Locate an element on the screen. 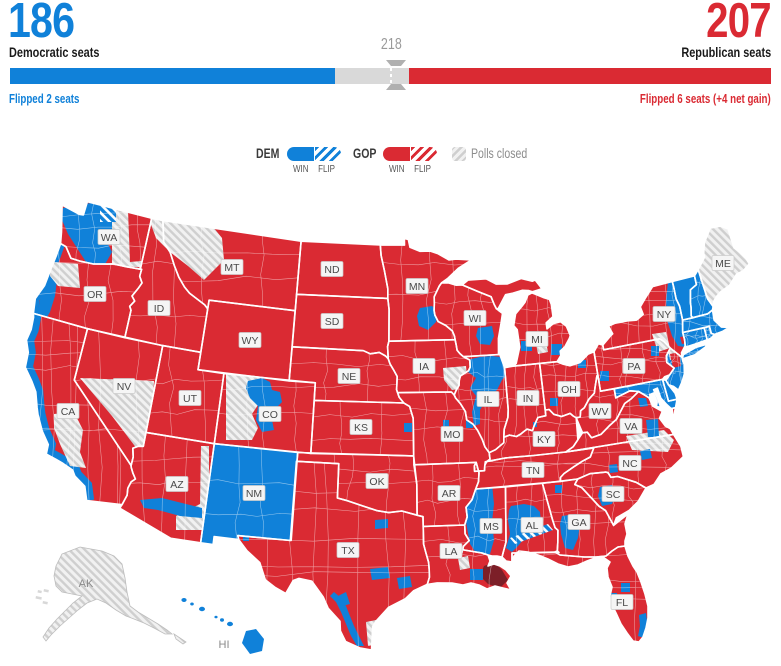 Image resolution: width=781 pixels, height=666 pixels. svg-text: LA is located at coordinates (451, 552).